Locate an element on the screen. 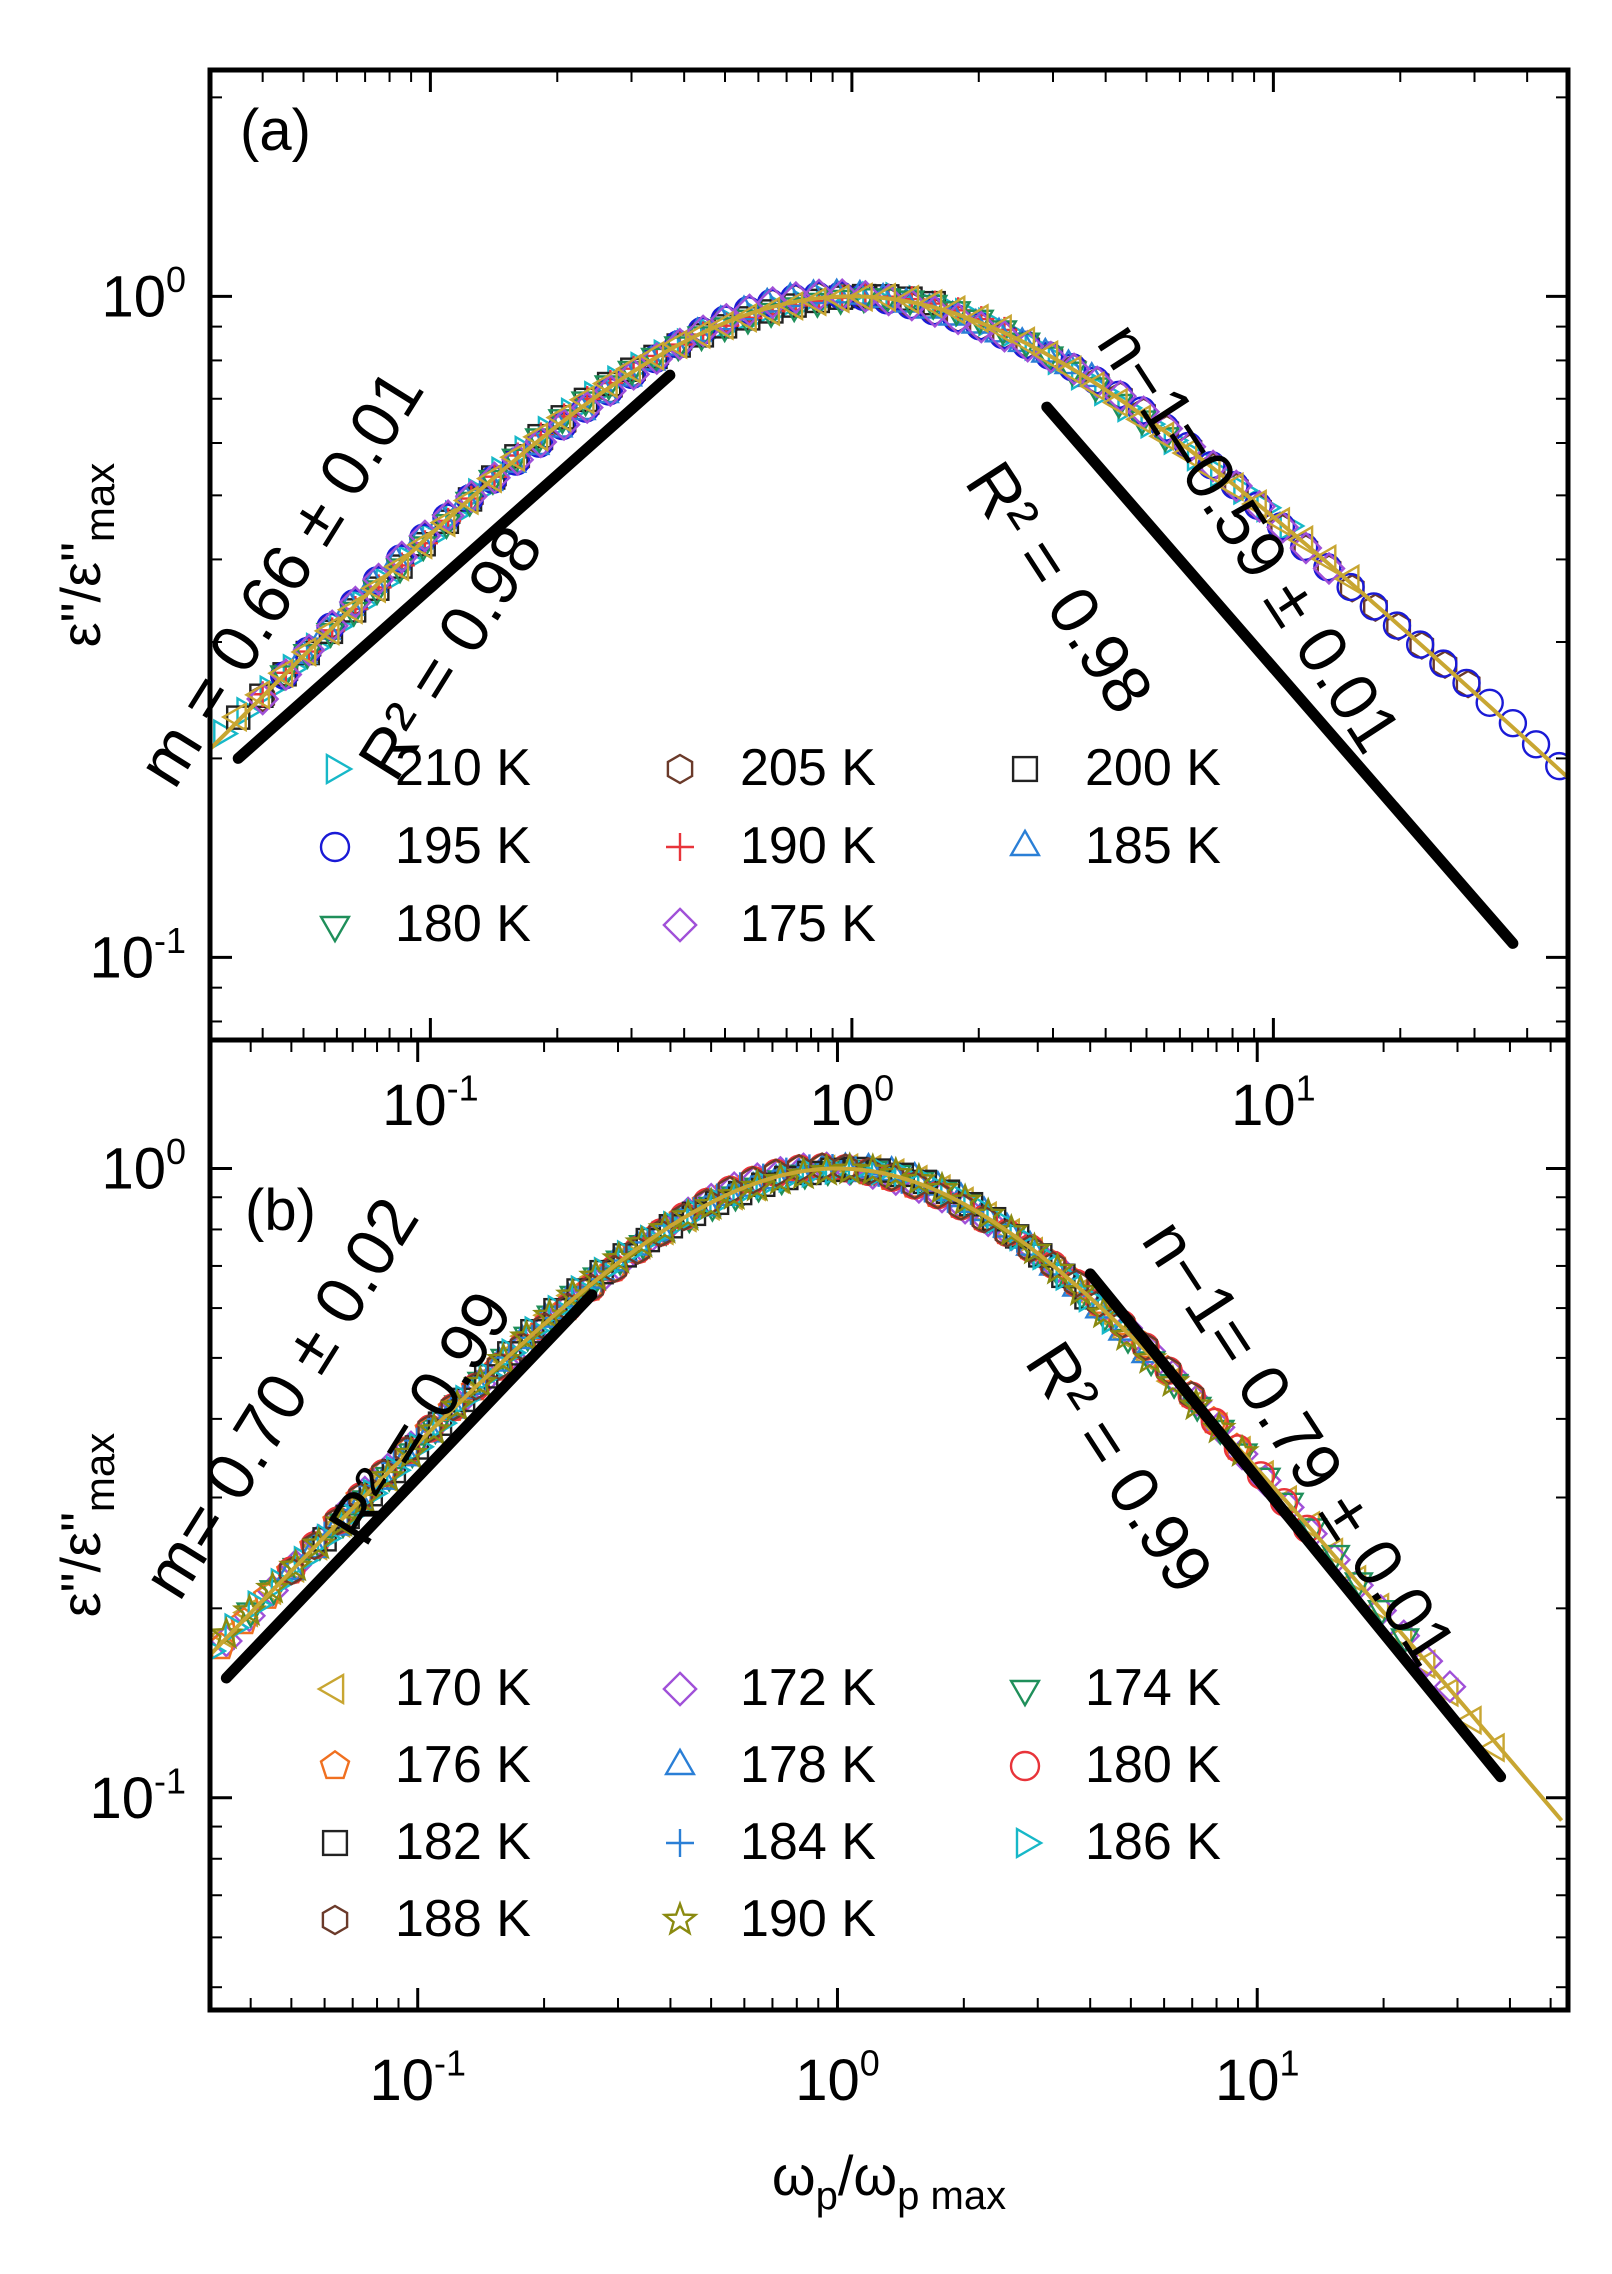  y-tick-label: 10⁰ is located at coordinates (143, 294).